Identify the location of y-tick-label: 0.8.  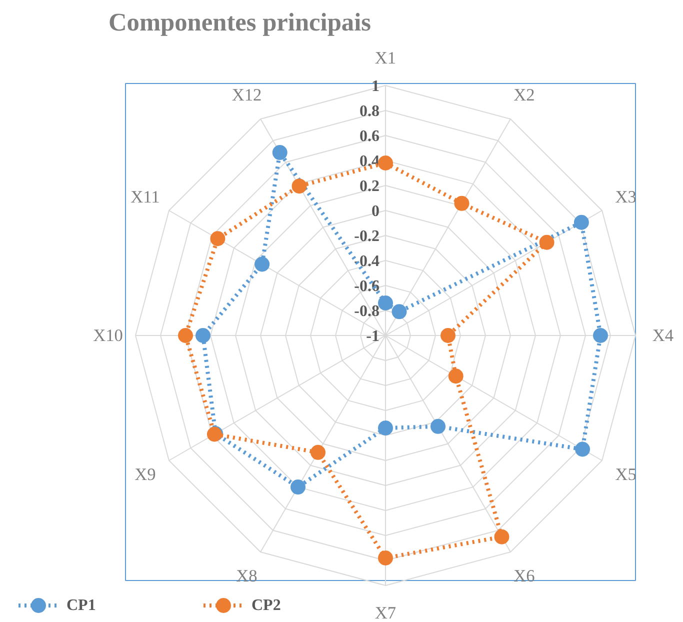
(370, 111).